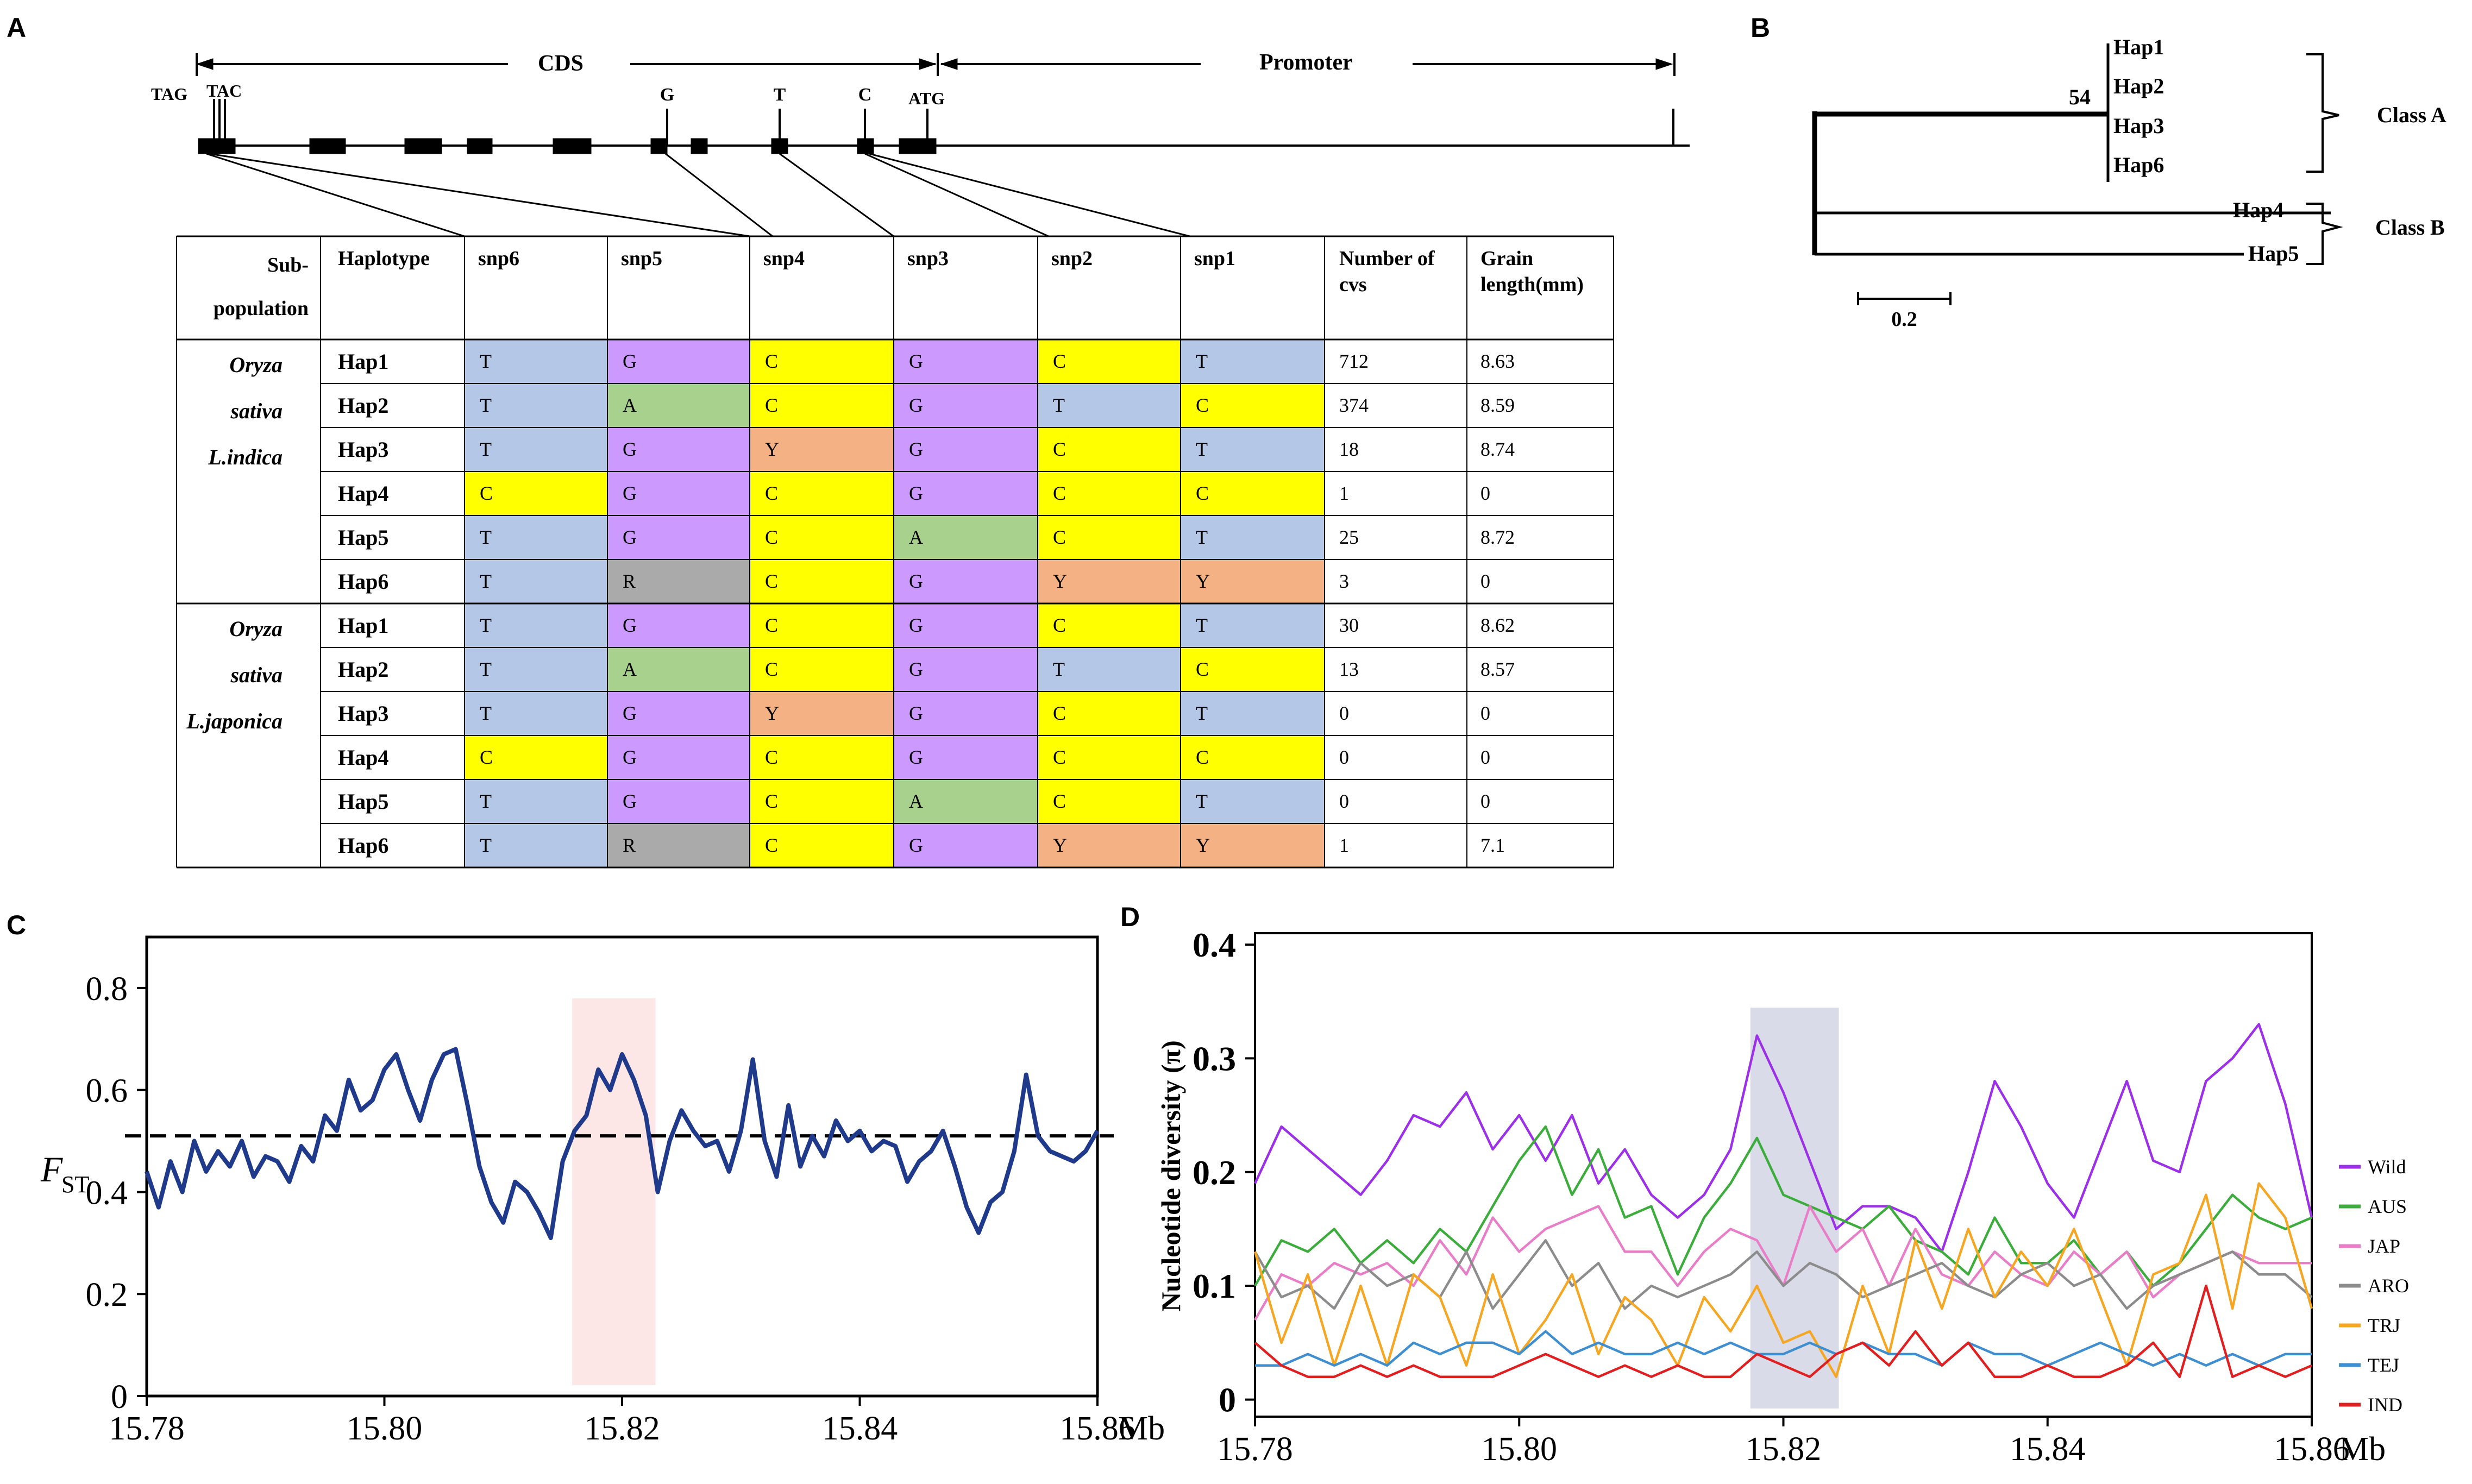  I want to click on header-number-line2: cvs, so click(1353, 284).